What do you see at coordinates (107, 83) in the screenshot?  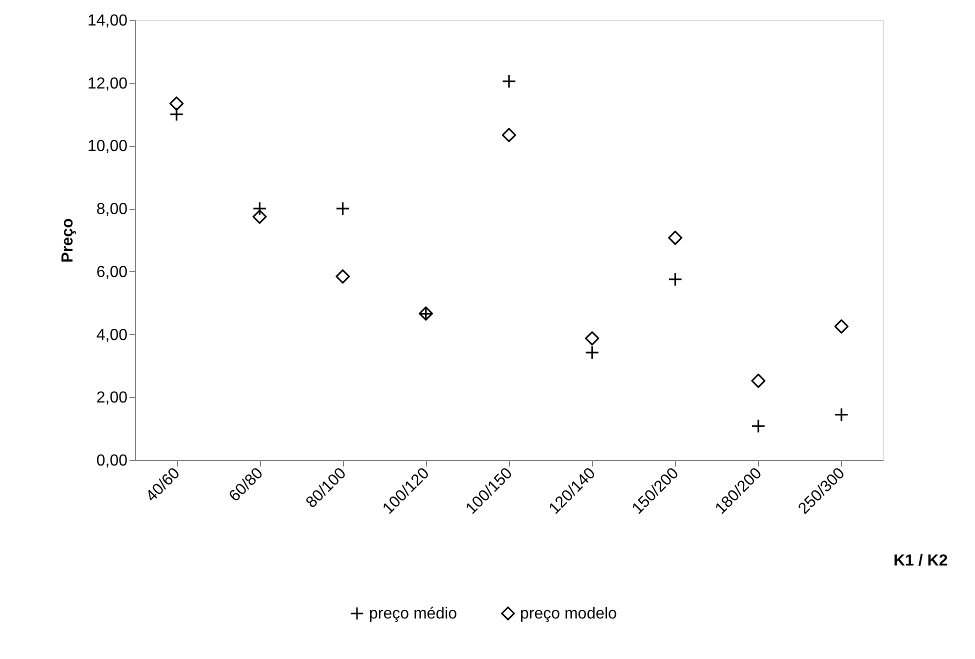 I see `y-tick-label: 12,00` at bounding box center [107, 83].